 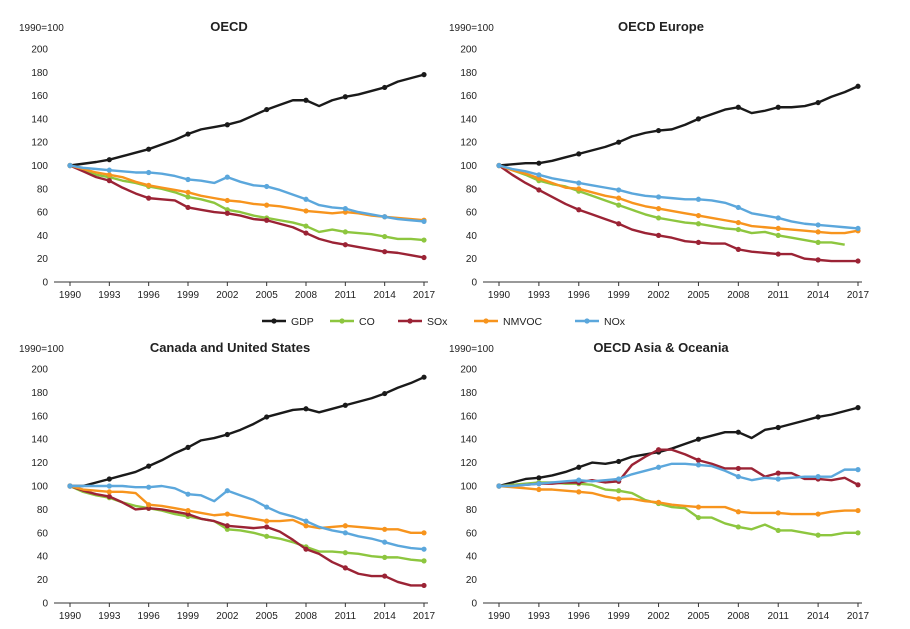 I want to click on x-tick-label: 1999, so click(x=619, y=616).